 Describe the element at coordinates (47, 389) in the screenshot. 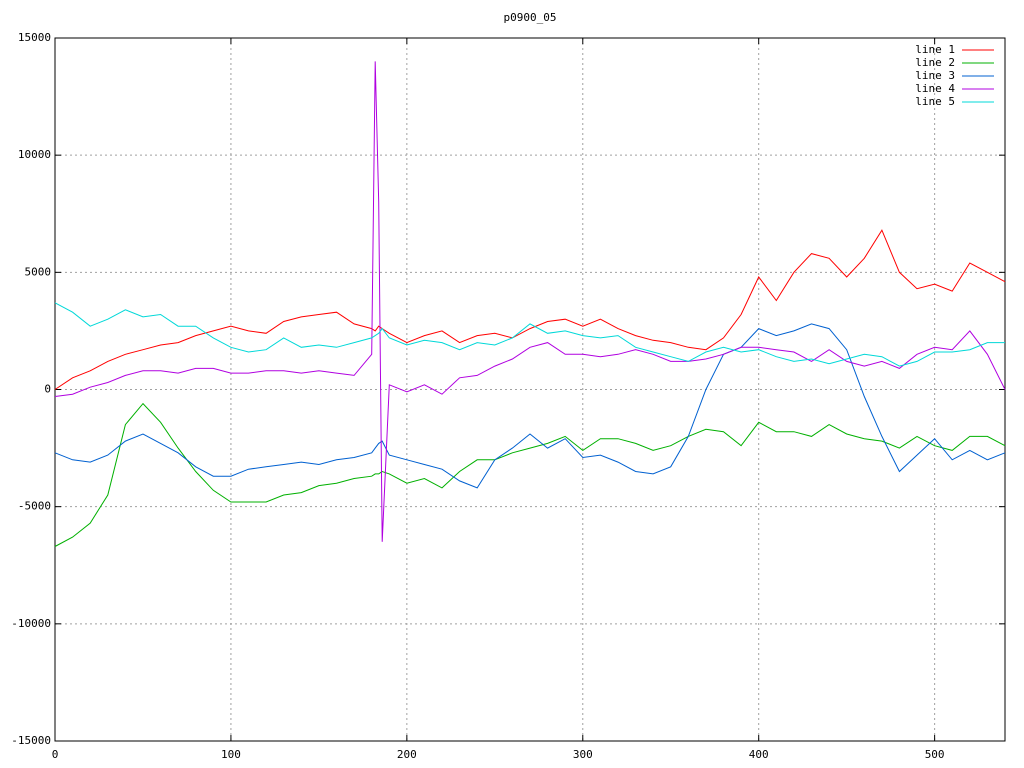

I see `y-tick-label: 0` at that location.